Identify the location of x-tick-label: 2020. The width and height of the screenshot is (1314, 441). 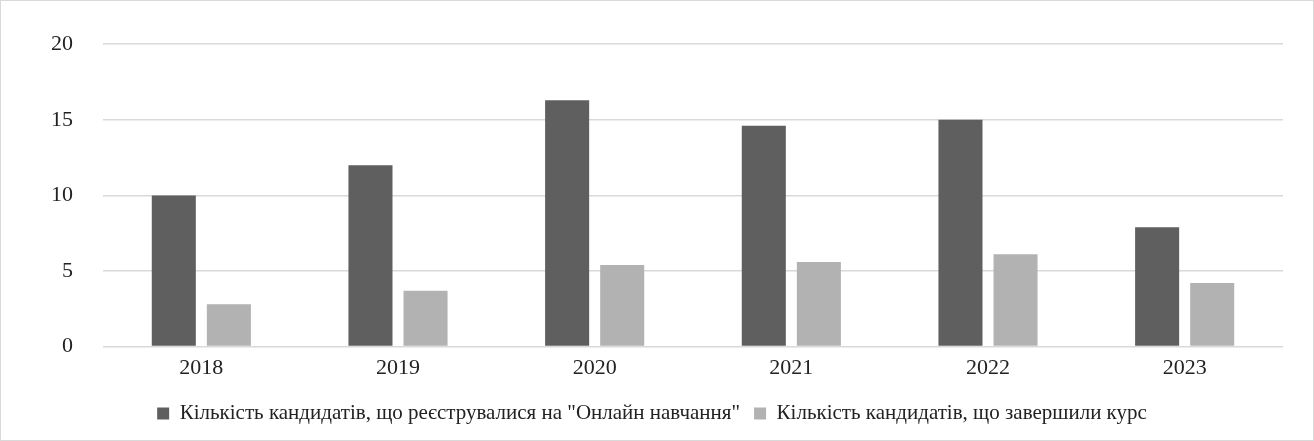
(594, 366).